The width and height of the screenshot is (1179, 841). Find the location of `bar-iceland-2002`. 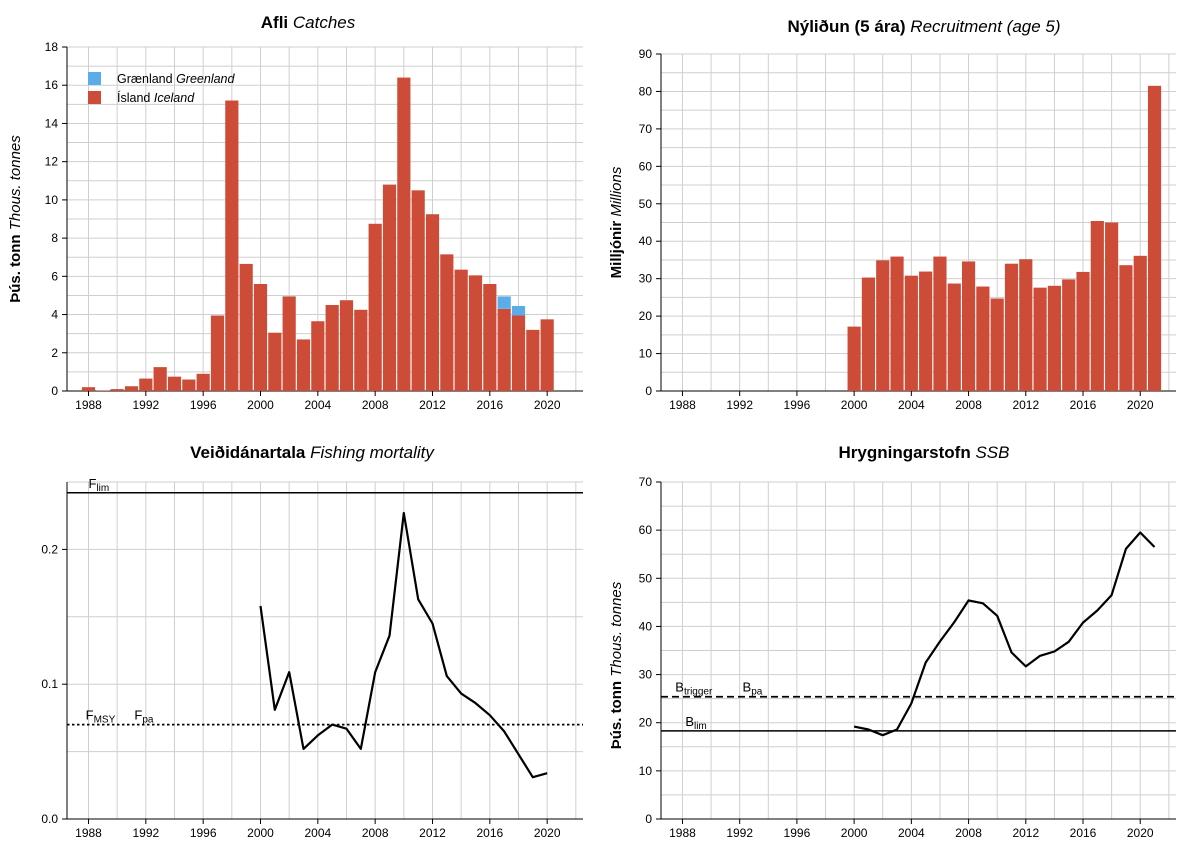

bar-iceland-2002 is located at coordinates (289, 343).